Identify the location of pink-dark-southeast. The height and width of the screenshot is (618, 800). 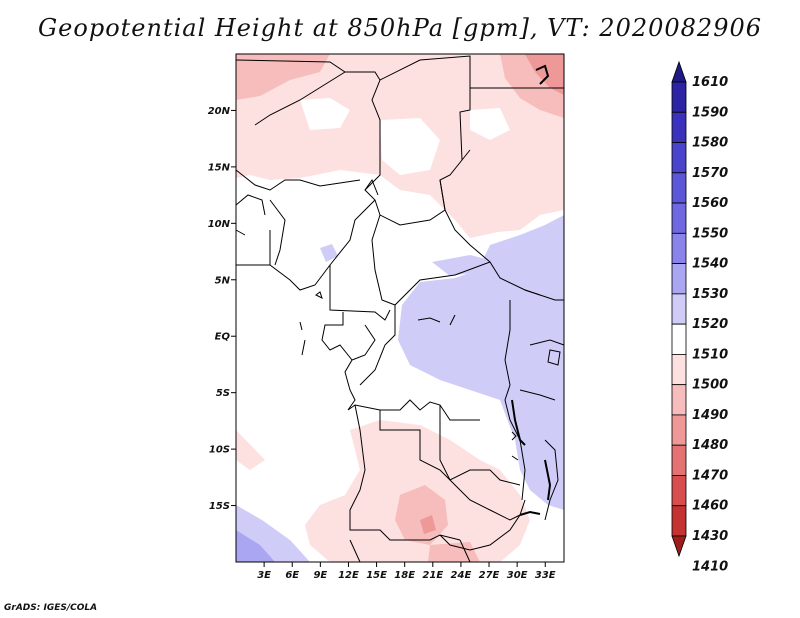
(454, 552).